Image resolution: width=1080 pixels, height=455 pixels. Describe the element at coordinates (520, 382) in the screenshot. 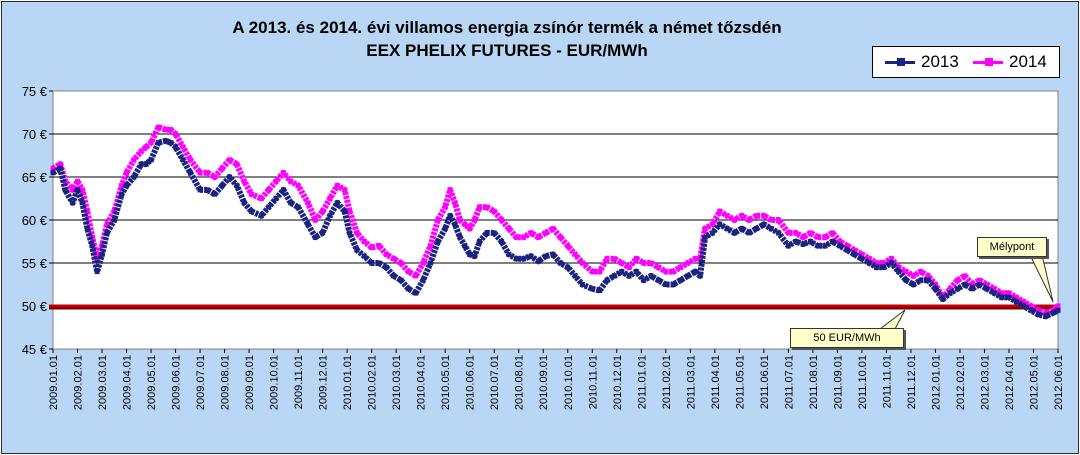

I see `x-tick-label: 2010.08.01` at that location.